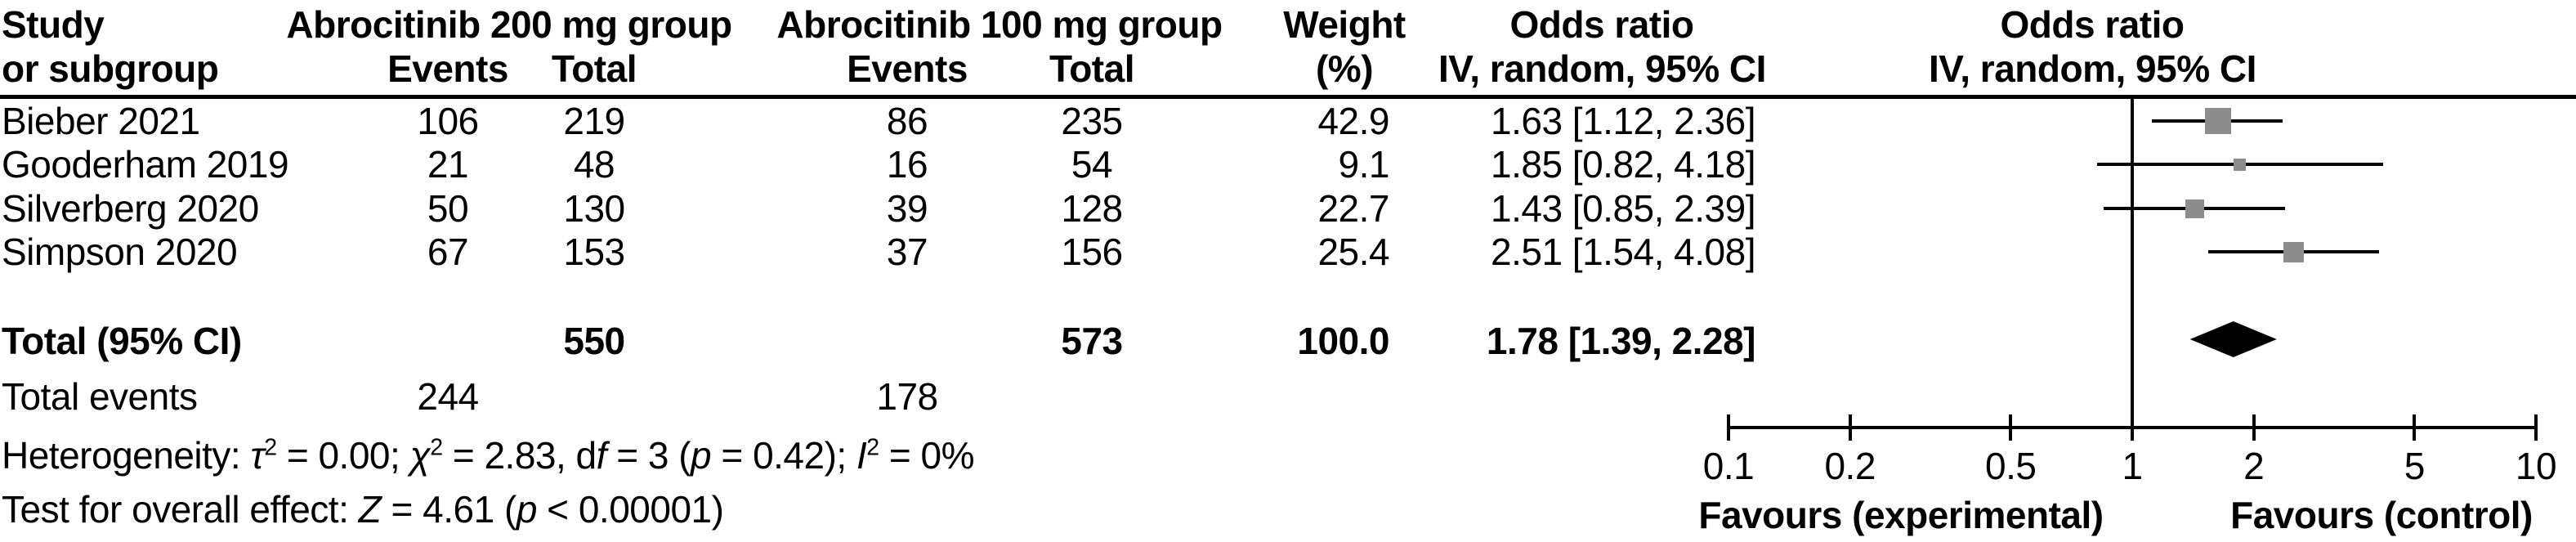  What do you see at coordinates (594, 121) in the screenshot?
I see `total1-value: 219` at bounding box center [594, 121].